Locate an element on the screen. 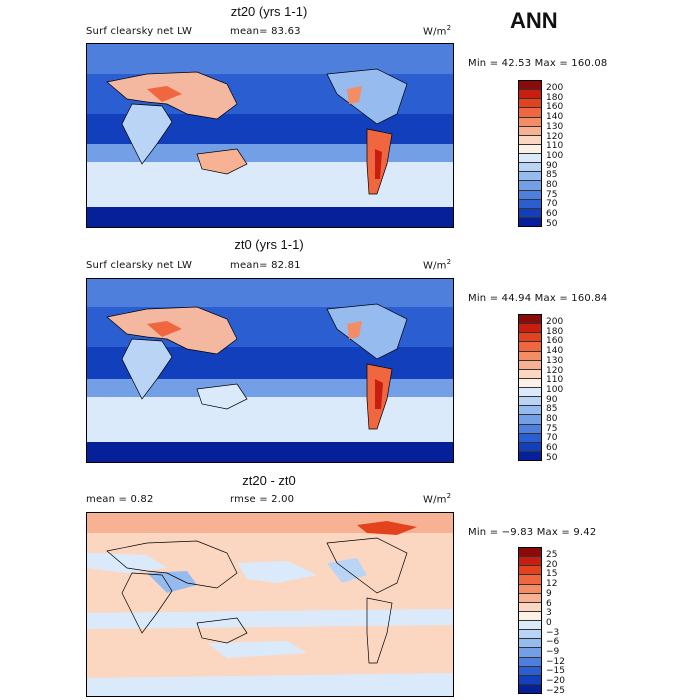 This screenshot has height=700, width=700. panel3-rmse: rmse = 2.00 is located at coordinates (262, 499).